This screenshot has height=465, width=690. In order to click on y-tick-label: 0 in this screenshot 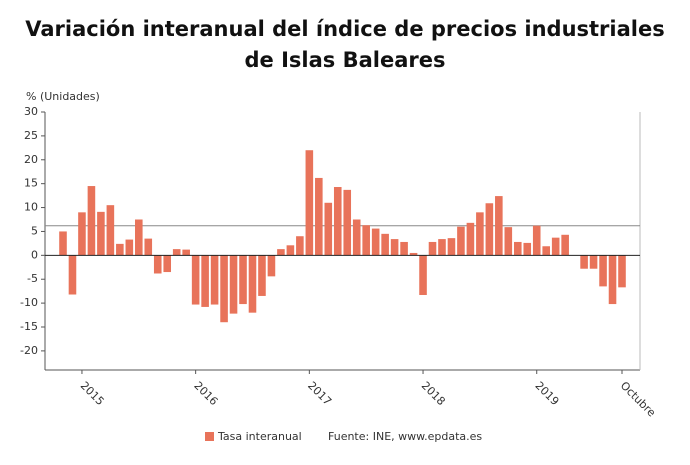, I will do `click(34, 254)`.